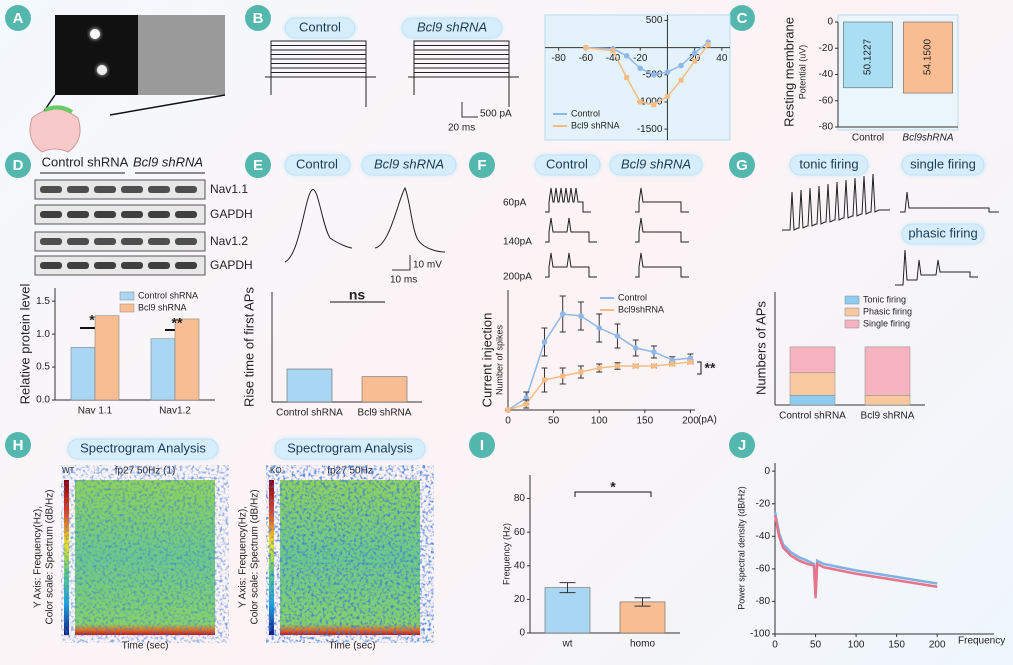  I want to click on cell, so click(95, 34).